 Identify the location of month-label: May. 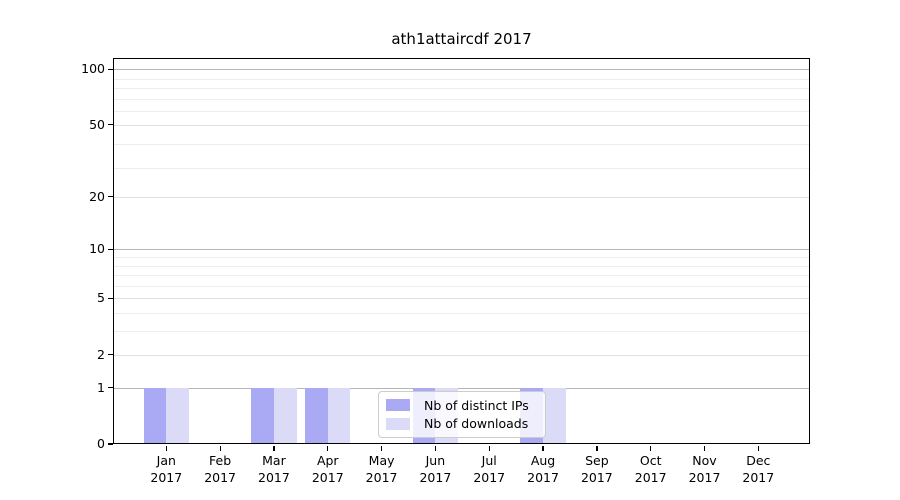
(381, 460).